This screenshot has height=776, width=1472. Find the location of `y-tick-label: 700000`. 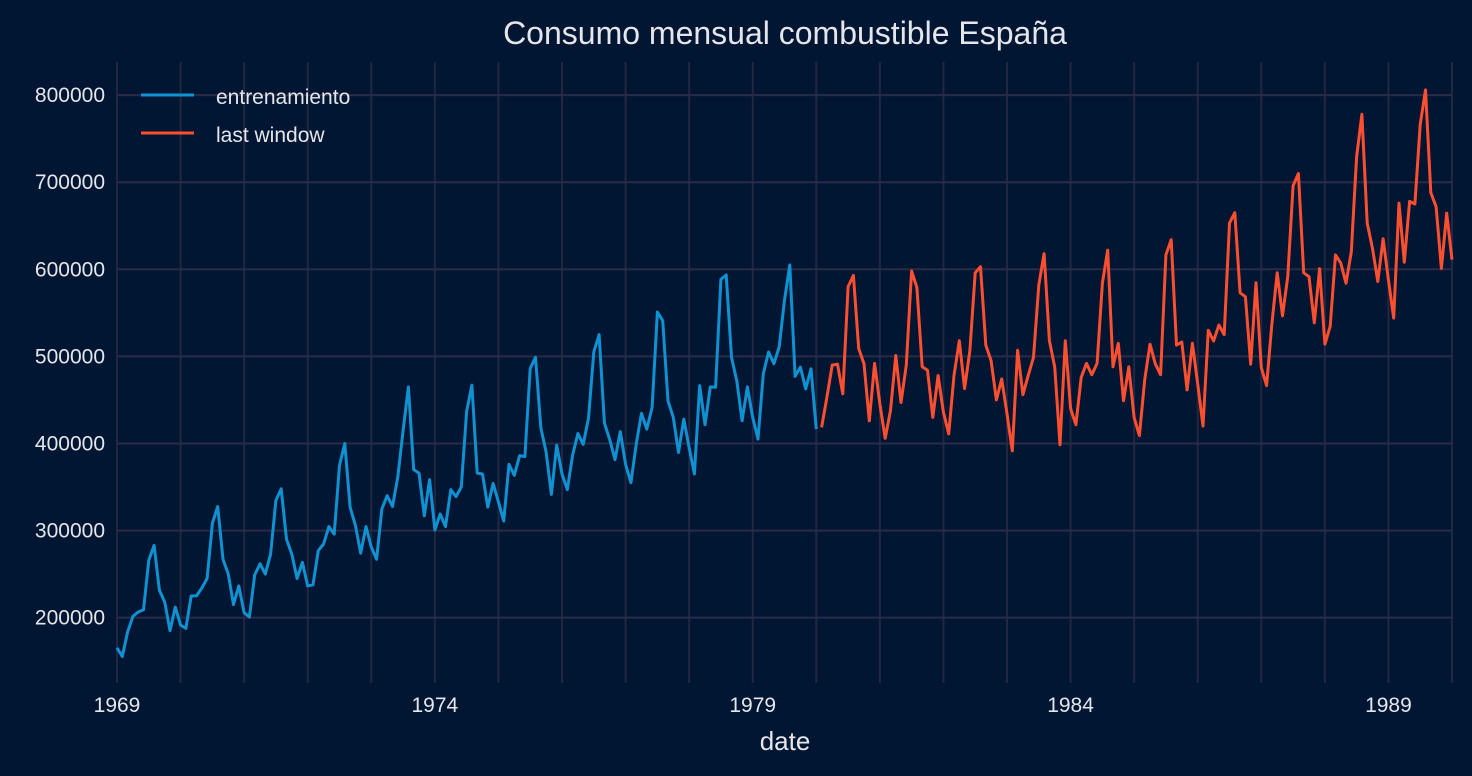

y-tick-label: 700000 is located at coordinates (70, 182).